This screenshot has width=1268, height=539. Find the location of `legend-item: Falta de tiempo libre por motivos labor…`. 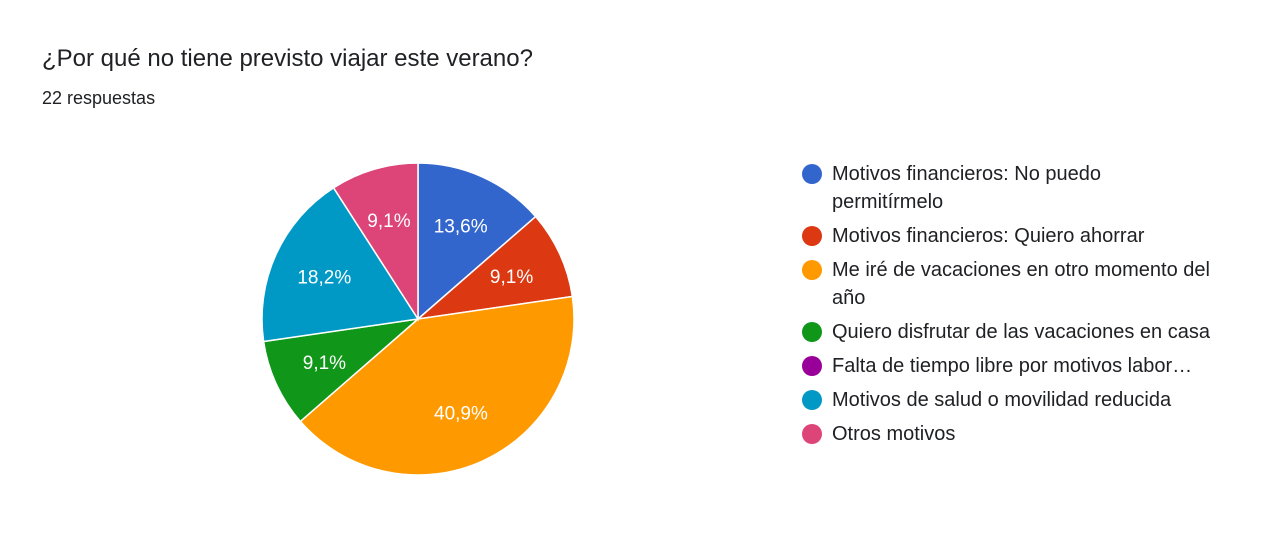

legend-item: Falta de tiempo libre por motivos labor… is located at coordinates (1012, 366).